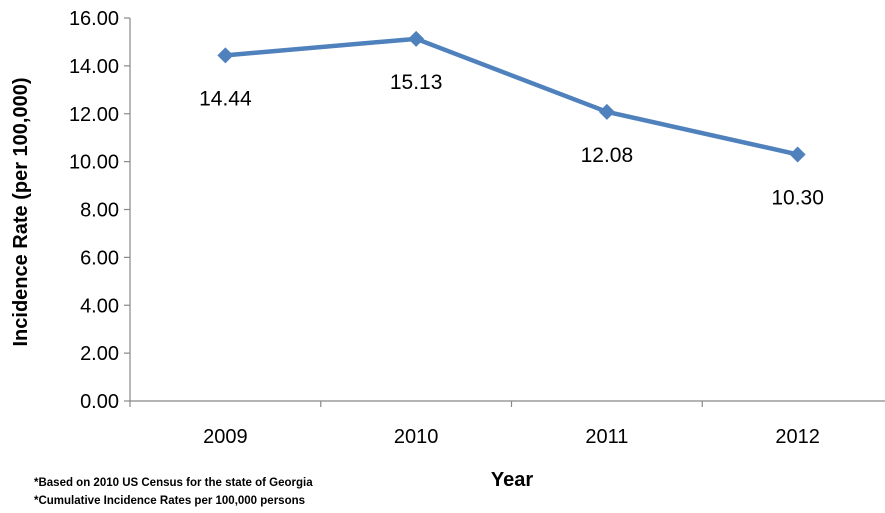 The width and height of the screenshot is (885, 513). Describe the element at coordinates (99, 258) in the screenshot. I see `y-tick-label: 6.00` at that location.